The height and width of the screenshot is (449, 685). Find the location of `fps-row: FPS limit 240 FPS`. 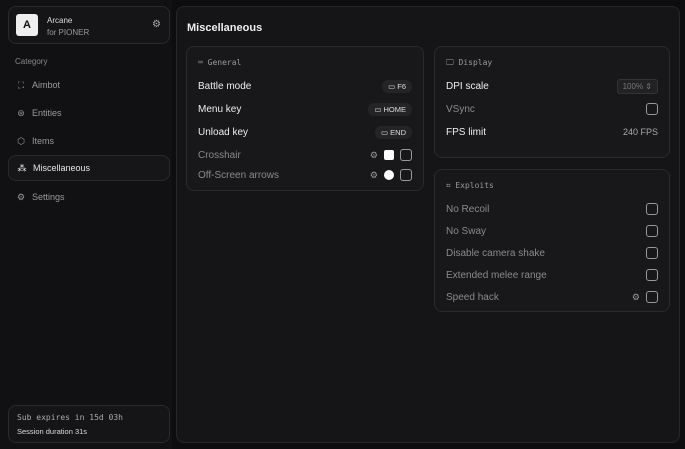

fps-row: FPS limit 240 FPS is located at coordinates (552, 132).